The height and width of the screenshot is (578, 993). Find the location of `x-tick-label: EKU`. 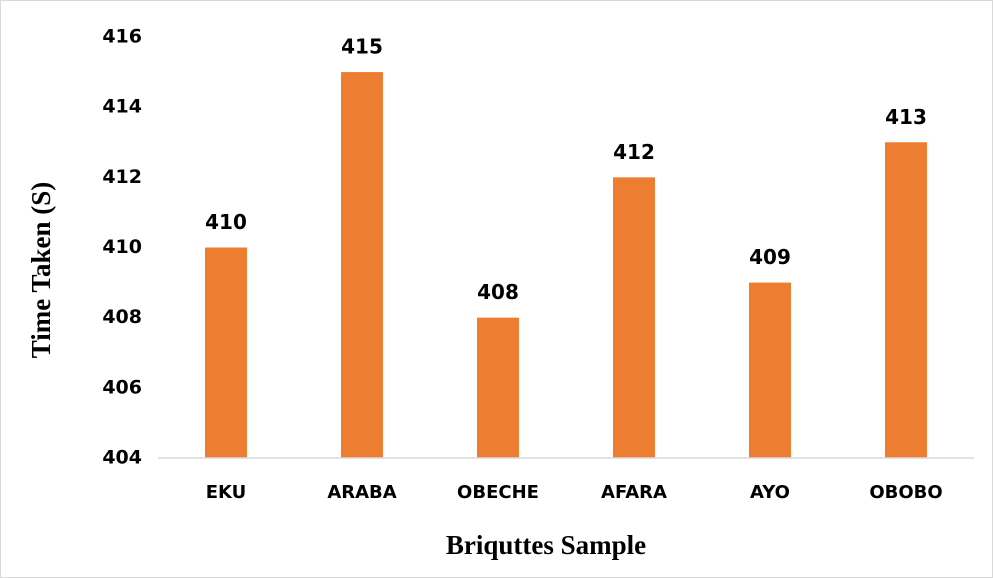

x-tick-label: EKU is located at coordinates (226, 492).